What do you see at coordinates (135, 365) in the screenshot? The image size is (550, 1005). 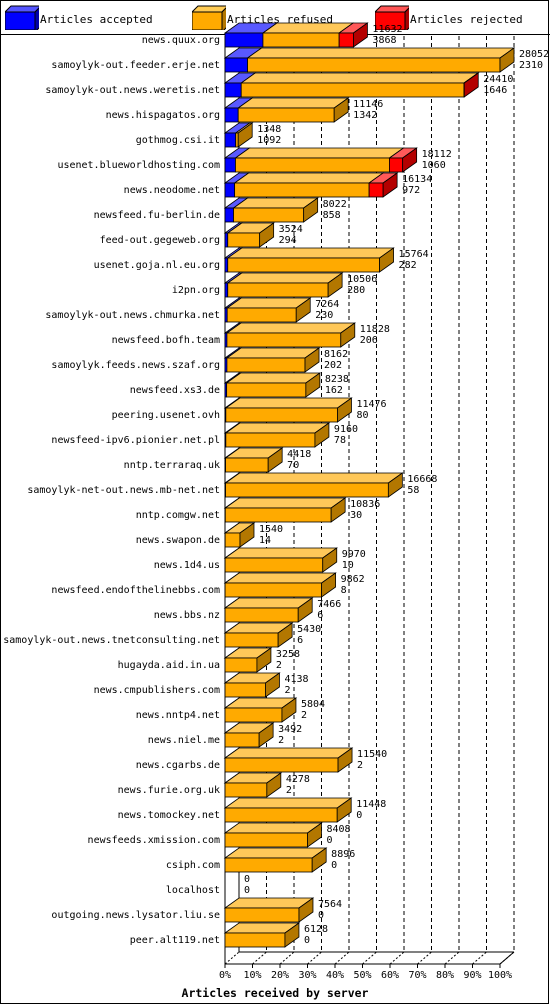 I see `category-label: samoylyk.feeds.news.szaf.org` at bounding box center [135, 365].